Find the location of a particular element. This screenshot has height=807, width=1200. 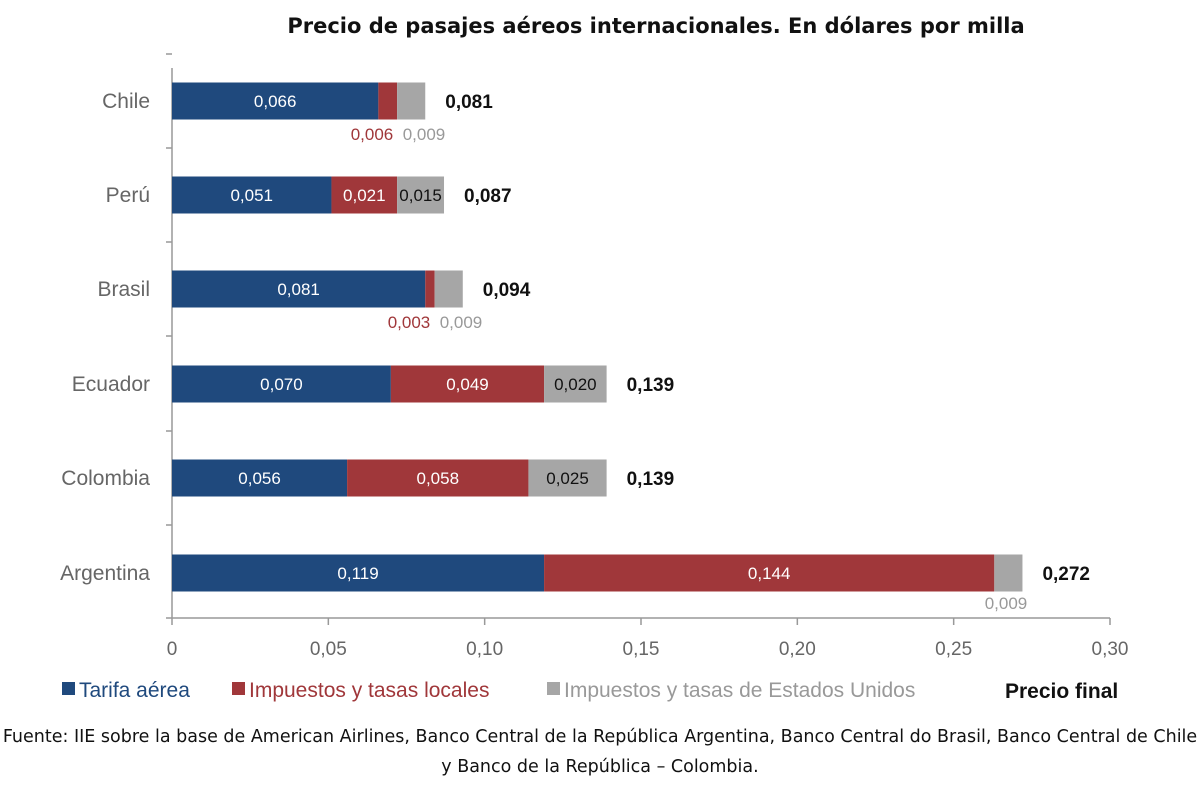

x-tick-label: 0,20 is located at coordinates (797, 649).